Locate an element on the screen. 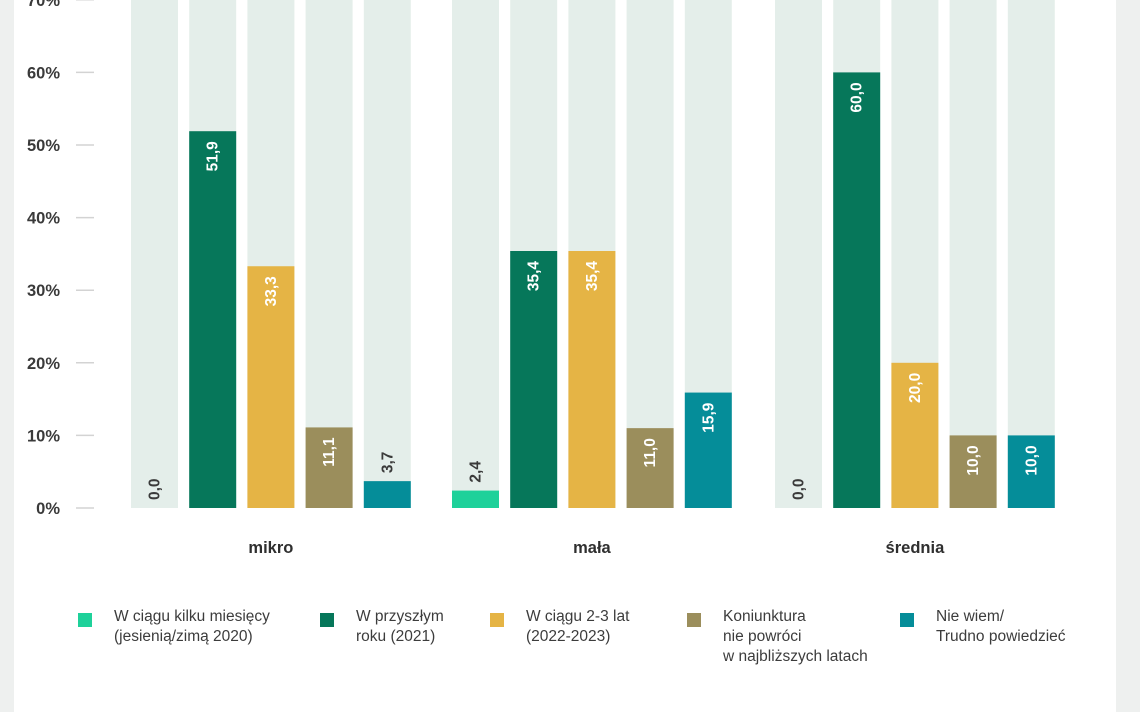 The width and height of the screenshot is (1140, 712). bar-value-label: 60,0 is located at coordinates (857, 97).